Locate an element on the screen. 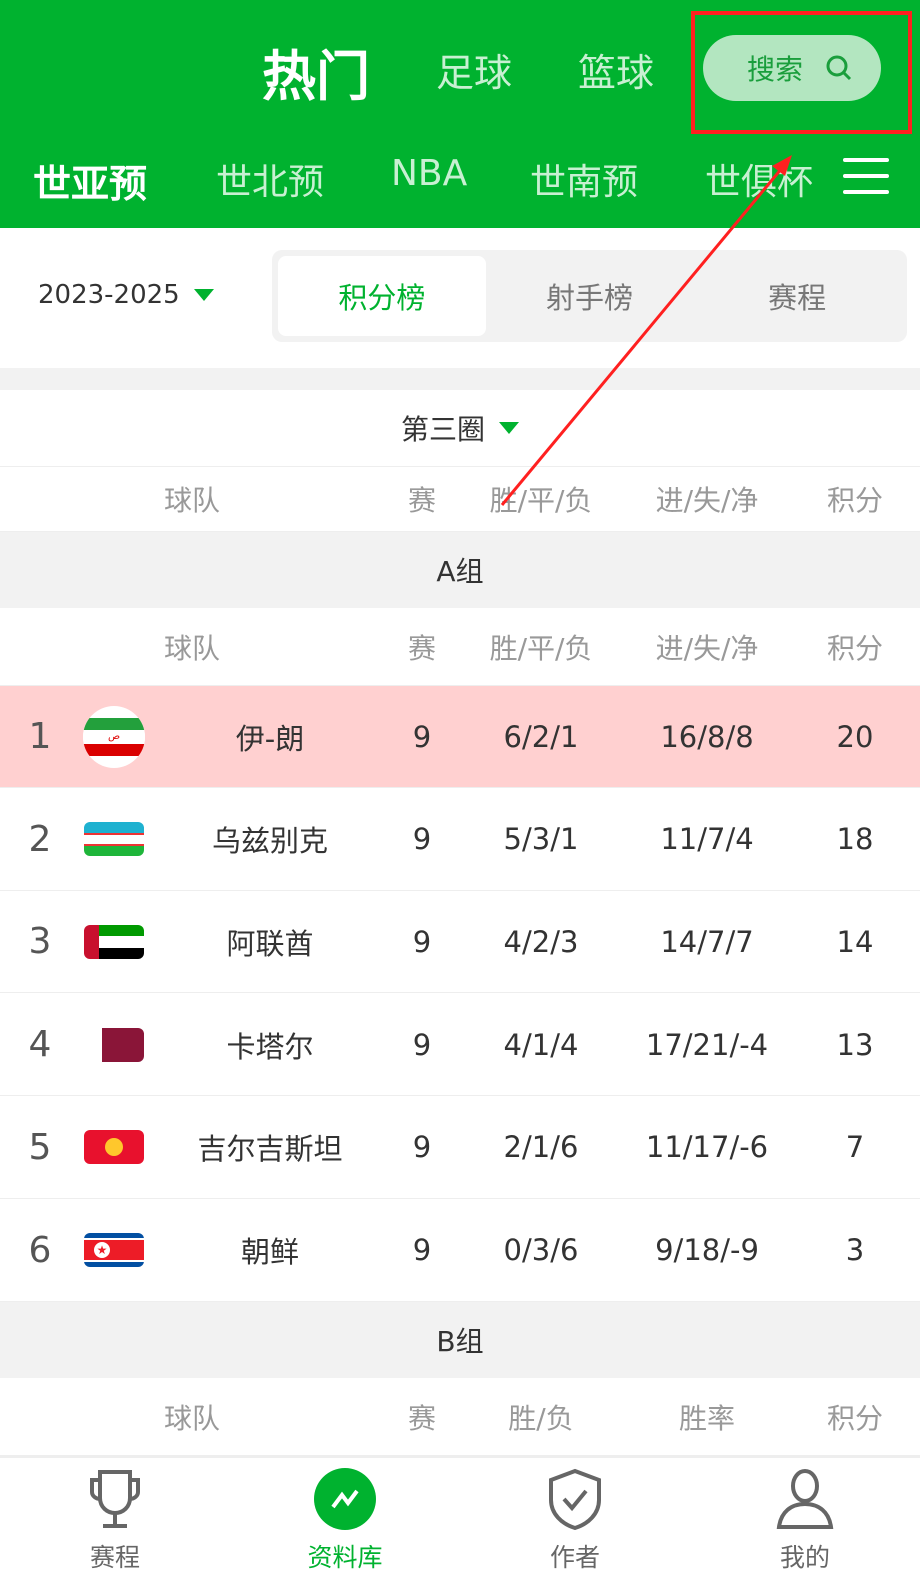 The width and height of the screenshot is (920, 1586). season-dropdown: 2023-2025 is located at coordinates (126, 295).